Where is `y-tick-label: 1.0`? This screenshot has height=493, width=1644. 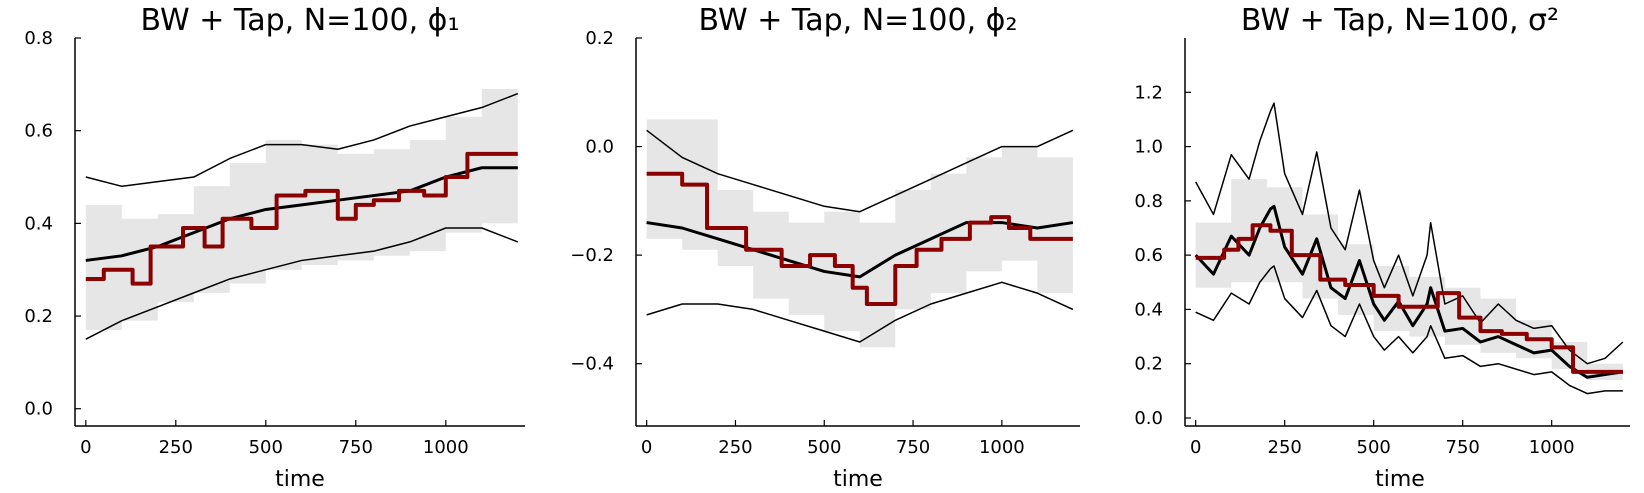
y-tick-label: 1.0 is located at coordinates (1148, 147).